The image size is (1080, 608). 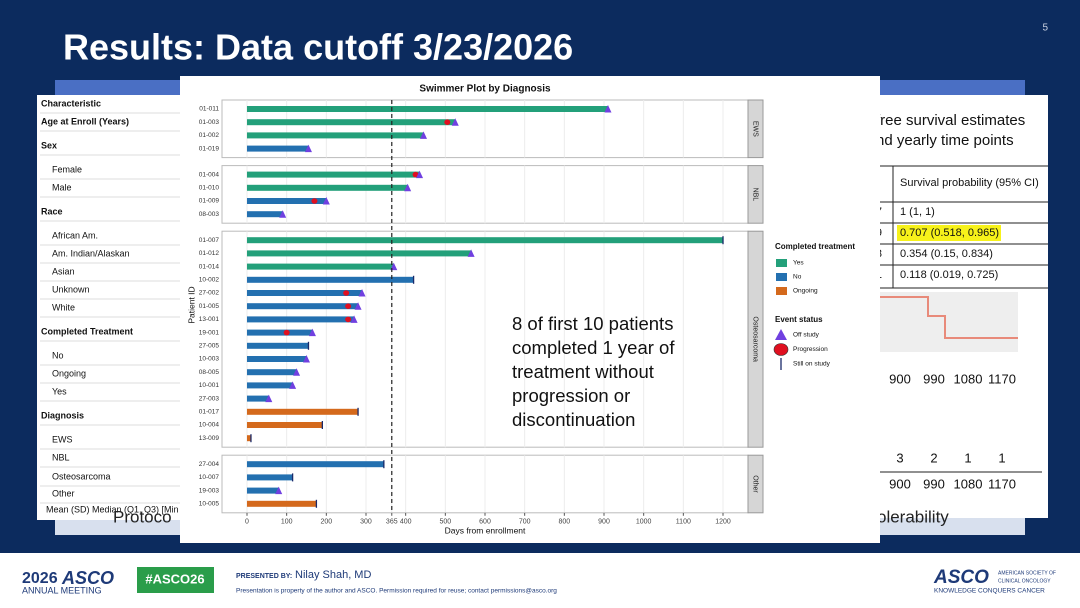 What do you see at coordinates (85, 121) in the screenshot?
I see `table-row-label: Age at Enroll (Years)` at bounding box center [85, 121].